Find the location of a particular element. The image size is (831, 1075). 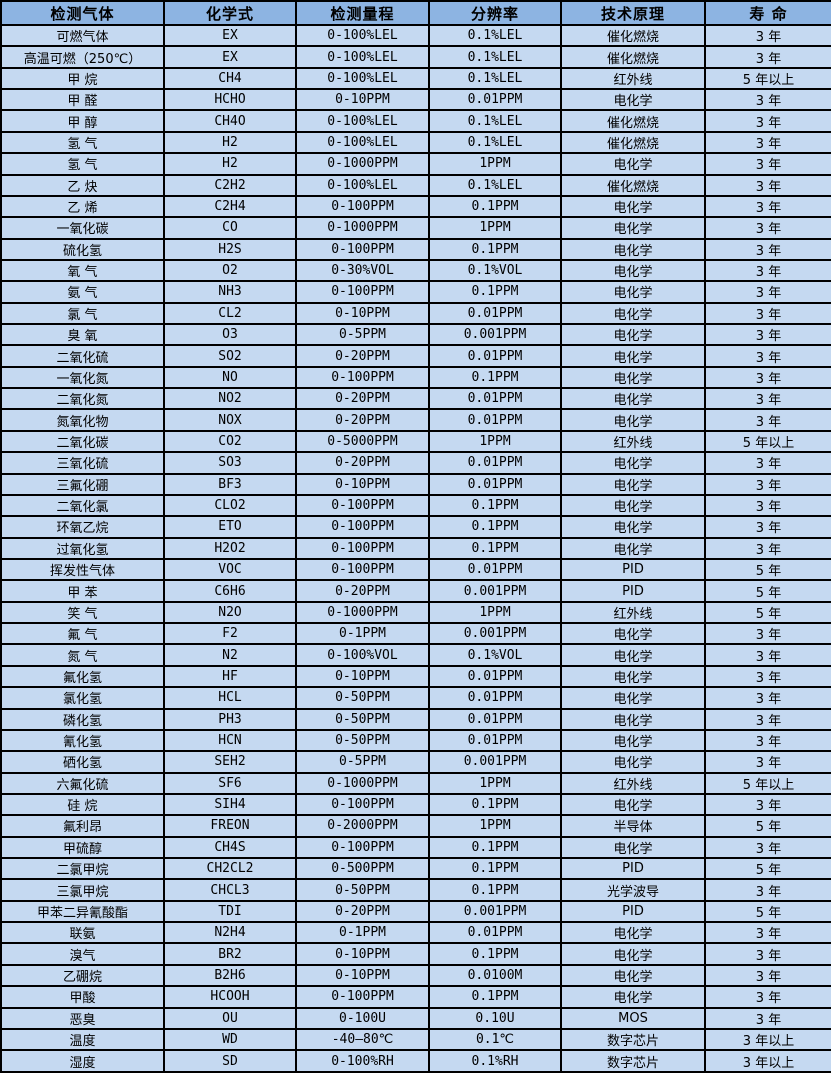

cell-gas: 氢 气 is located at coordinates (82, 164).